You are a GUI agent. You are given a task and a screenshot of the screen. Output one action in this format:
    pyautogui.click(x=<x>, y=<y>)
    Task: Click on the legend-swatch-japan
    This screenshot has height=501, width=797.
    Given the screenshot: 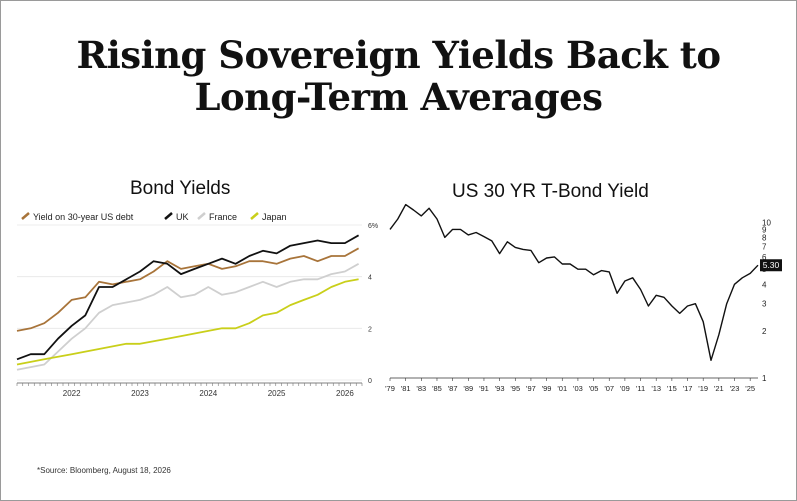 What is the action you would take?
    pyautogui.click(x=254, y=216)
    